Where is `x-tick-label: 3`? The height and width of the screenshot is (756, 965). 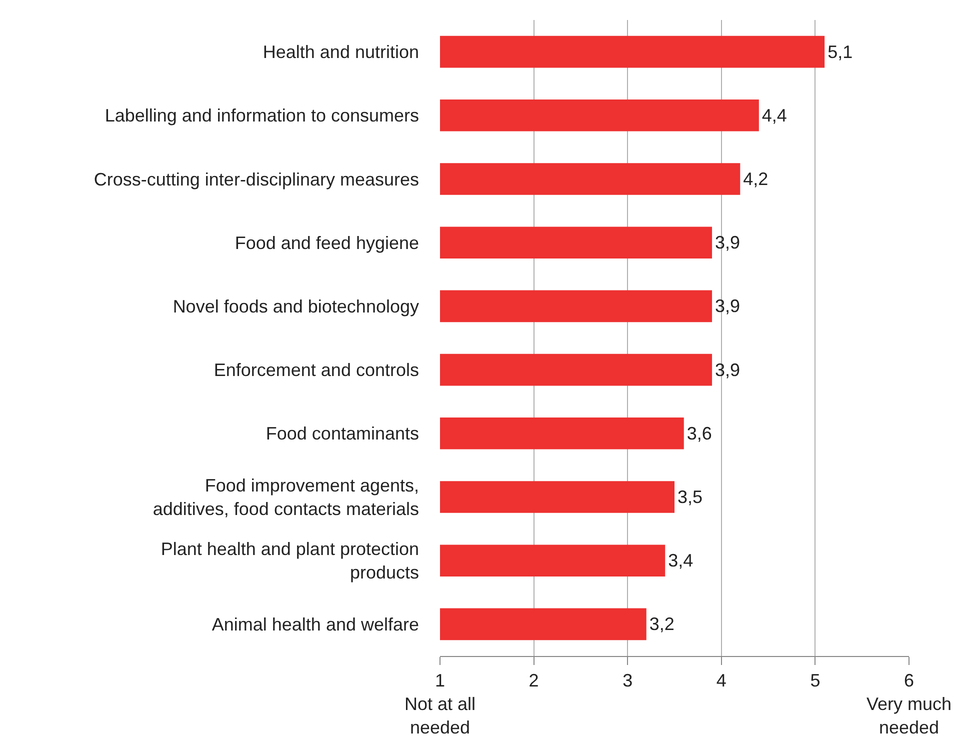 x-tick-label: 3 is located at coordinates (627, 680).